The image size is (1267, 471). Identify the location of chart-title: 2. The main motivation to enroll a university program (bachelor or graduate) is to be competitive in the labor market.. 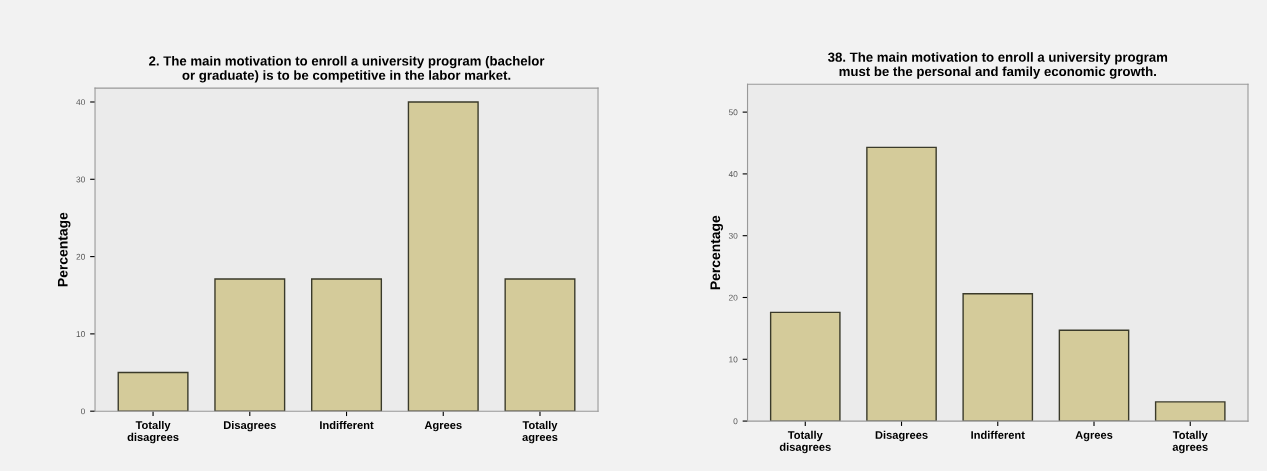
(347, 69).